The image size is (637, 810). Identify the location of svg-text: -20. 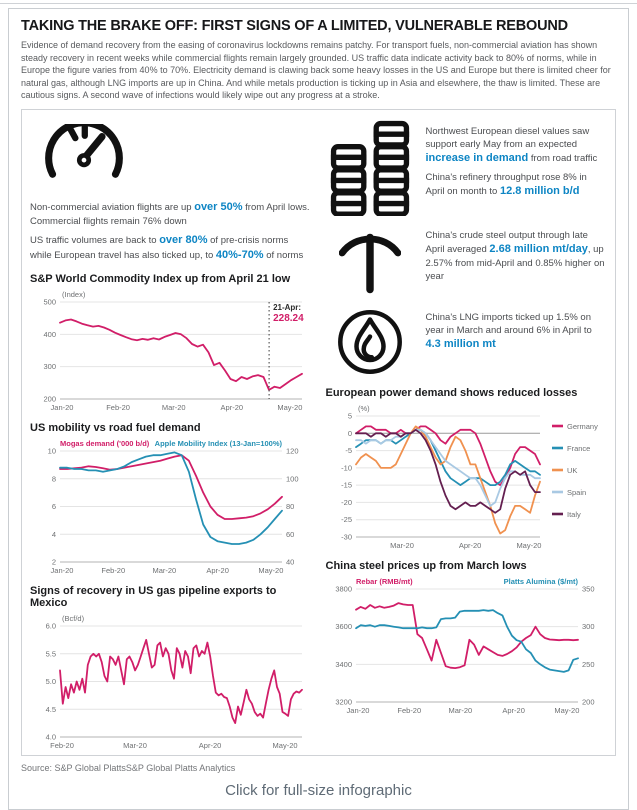
(346, 502).